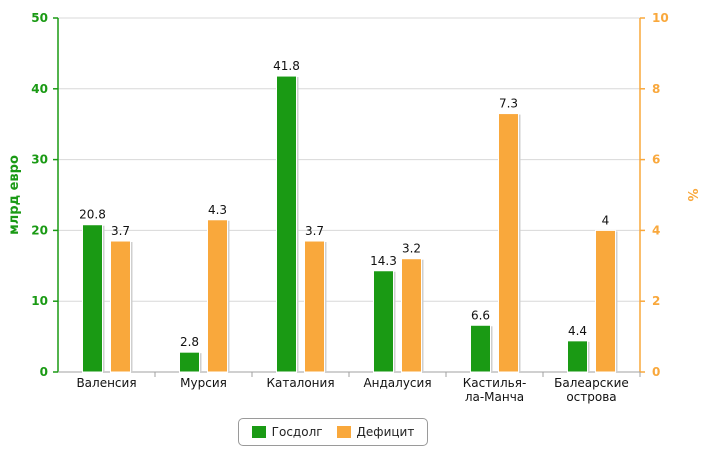 The width and height of the screenshot is (724, 467). I want to click on y-tick-label-right: 6, so click(656, 160).